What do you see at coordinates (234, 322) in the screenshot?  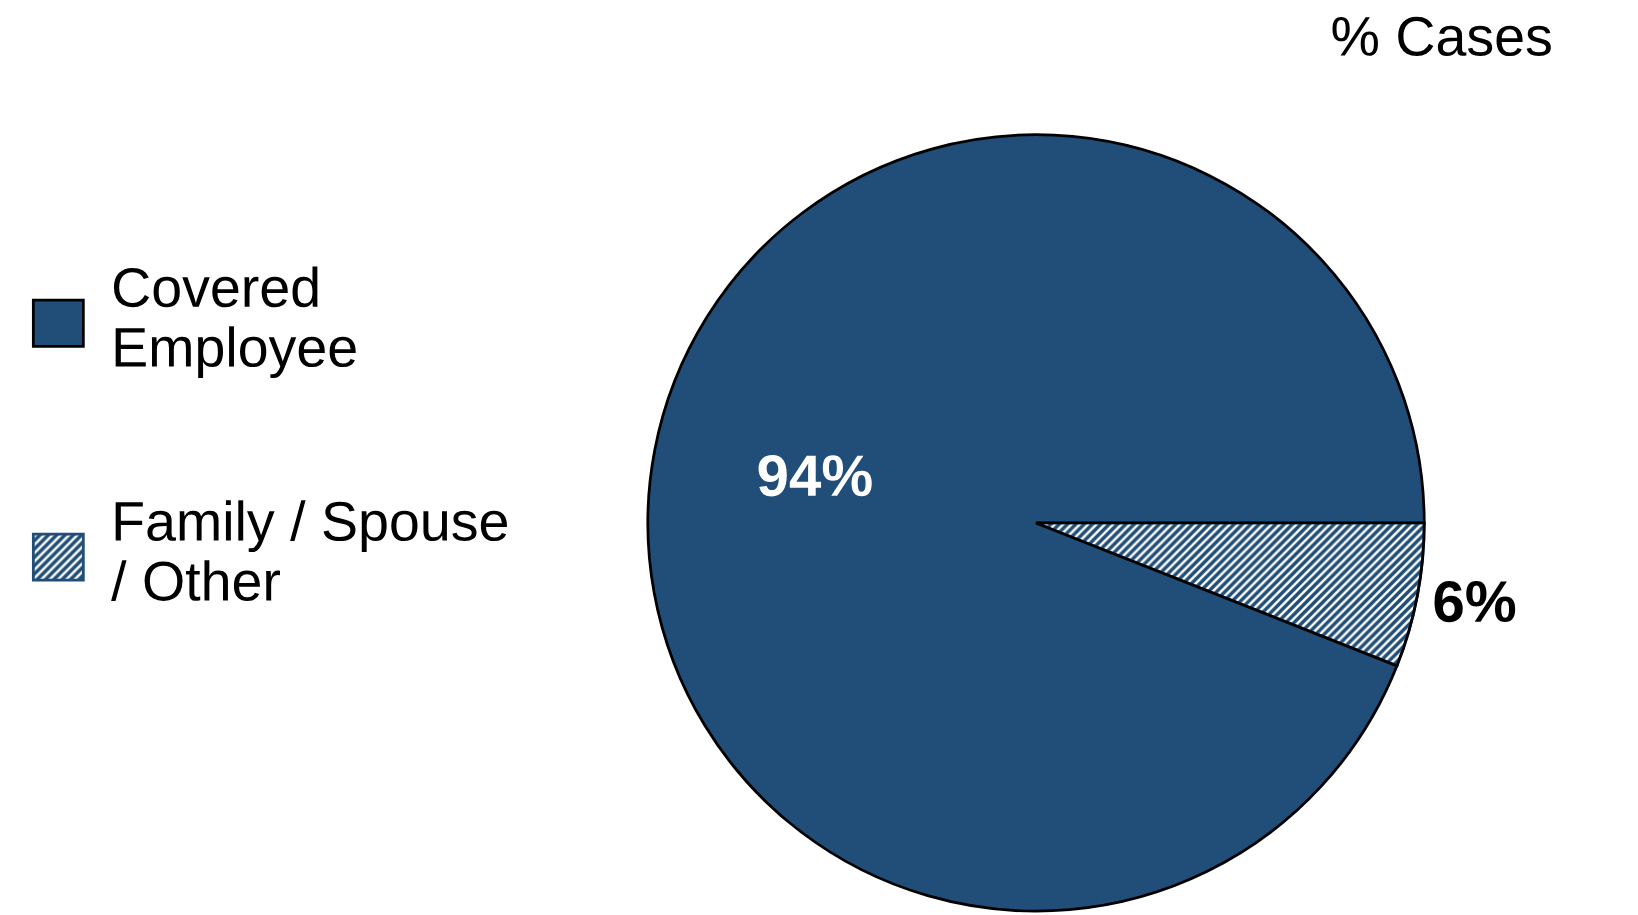 I see `legend-label: Covered Employee` at bounding box center [234, 322].